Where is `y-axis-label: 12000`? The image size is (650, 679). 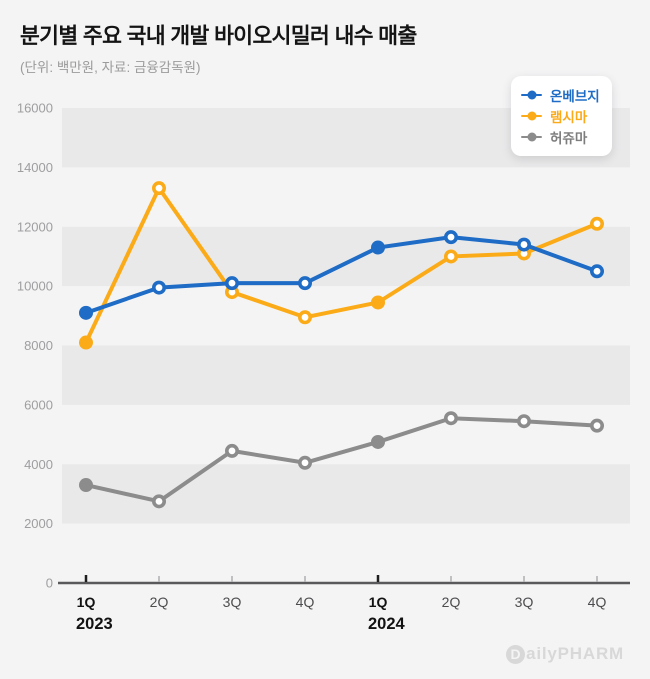
y-axis-label: 12000 is located at coordinates (35, 226).